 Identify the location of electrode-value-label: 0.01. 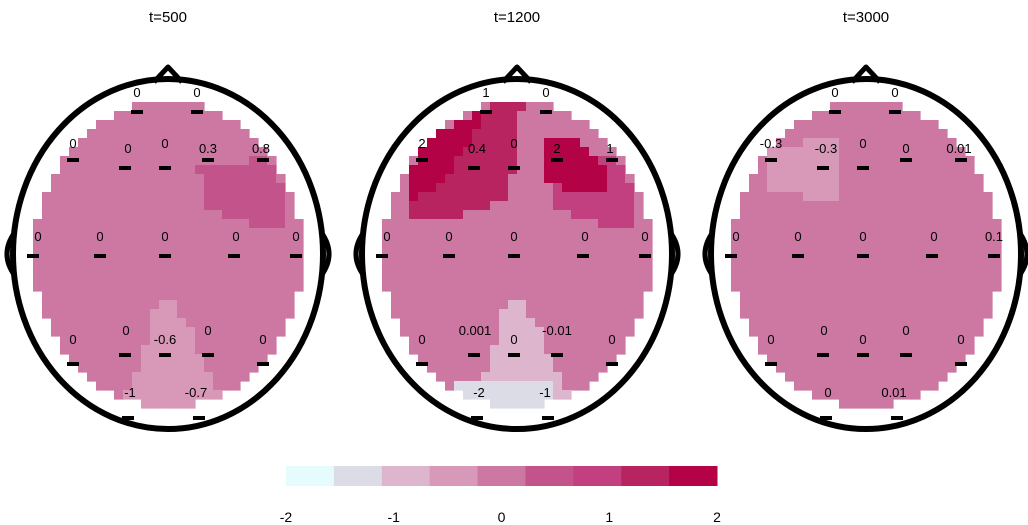
(893, 392).